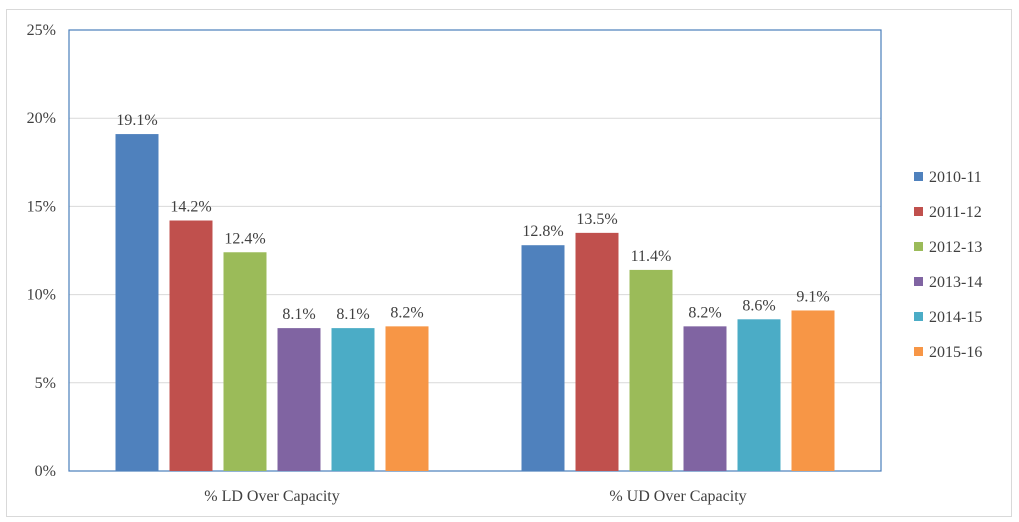  What do you see at coordinates (45, 383) in the screenshot?
I see `y-tick-label: 5%` at bounding box center [45, 383].